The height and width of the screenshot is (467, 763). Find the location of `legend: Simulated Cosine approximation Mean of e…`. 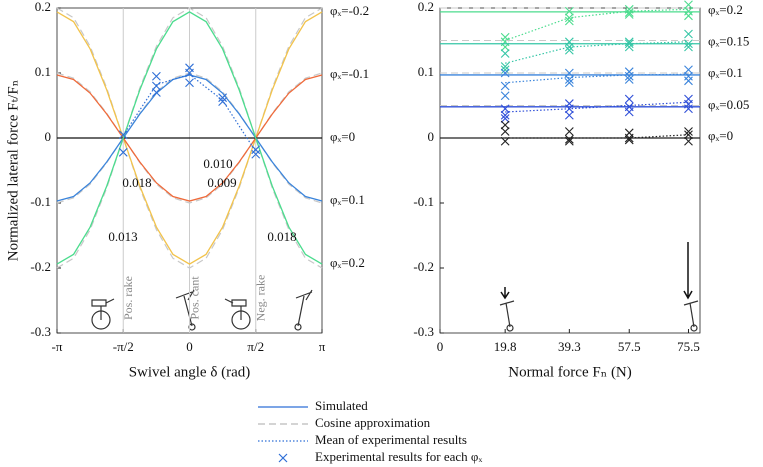

legend: Simulated Cosine approximation Mean of e… is located at coordinates (370, 431).